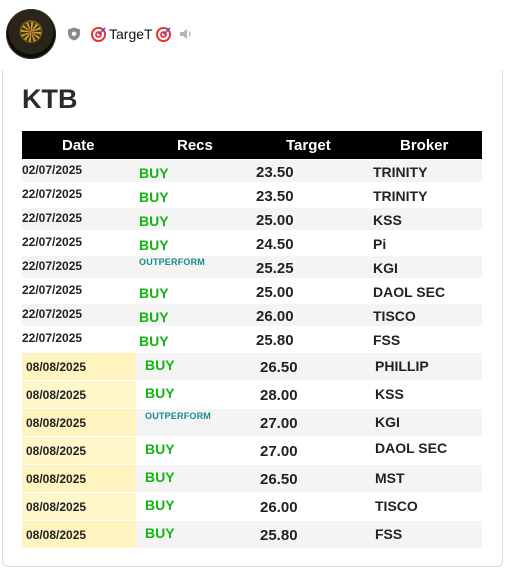 The height and width of the screenshot is (574, 505). Describe the element at coordinates (252, 145) in the screenshot. I see `table-header: Date Recs Target Broker` at that location.